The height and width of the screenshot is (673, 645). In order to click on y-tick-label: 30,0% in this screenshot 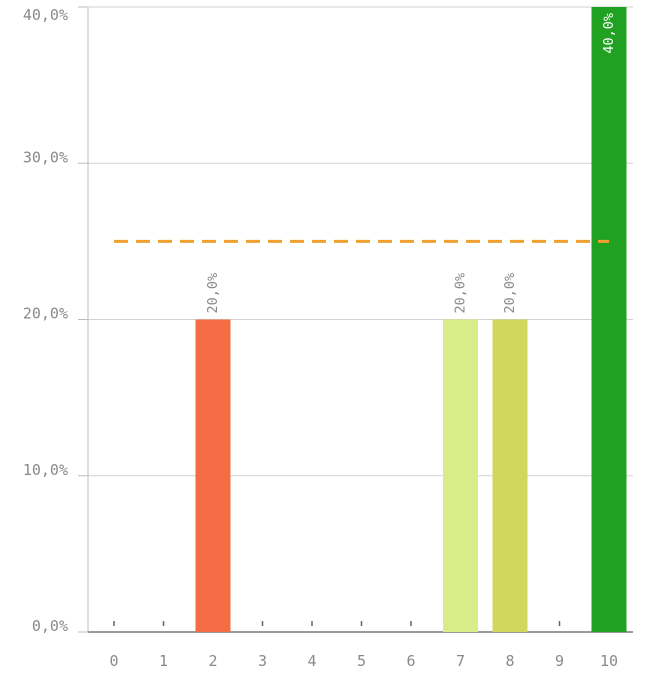, I will do `click(45, 157)`.